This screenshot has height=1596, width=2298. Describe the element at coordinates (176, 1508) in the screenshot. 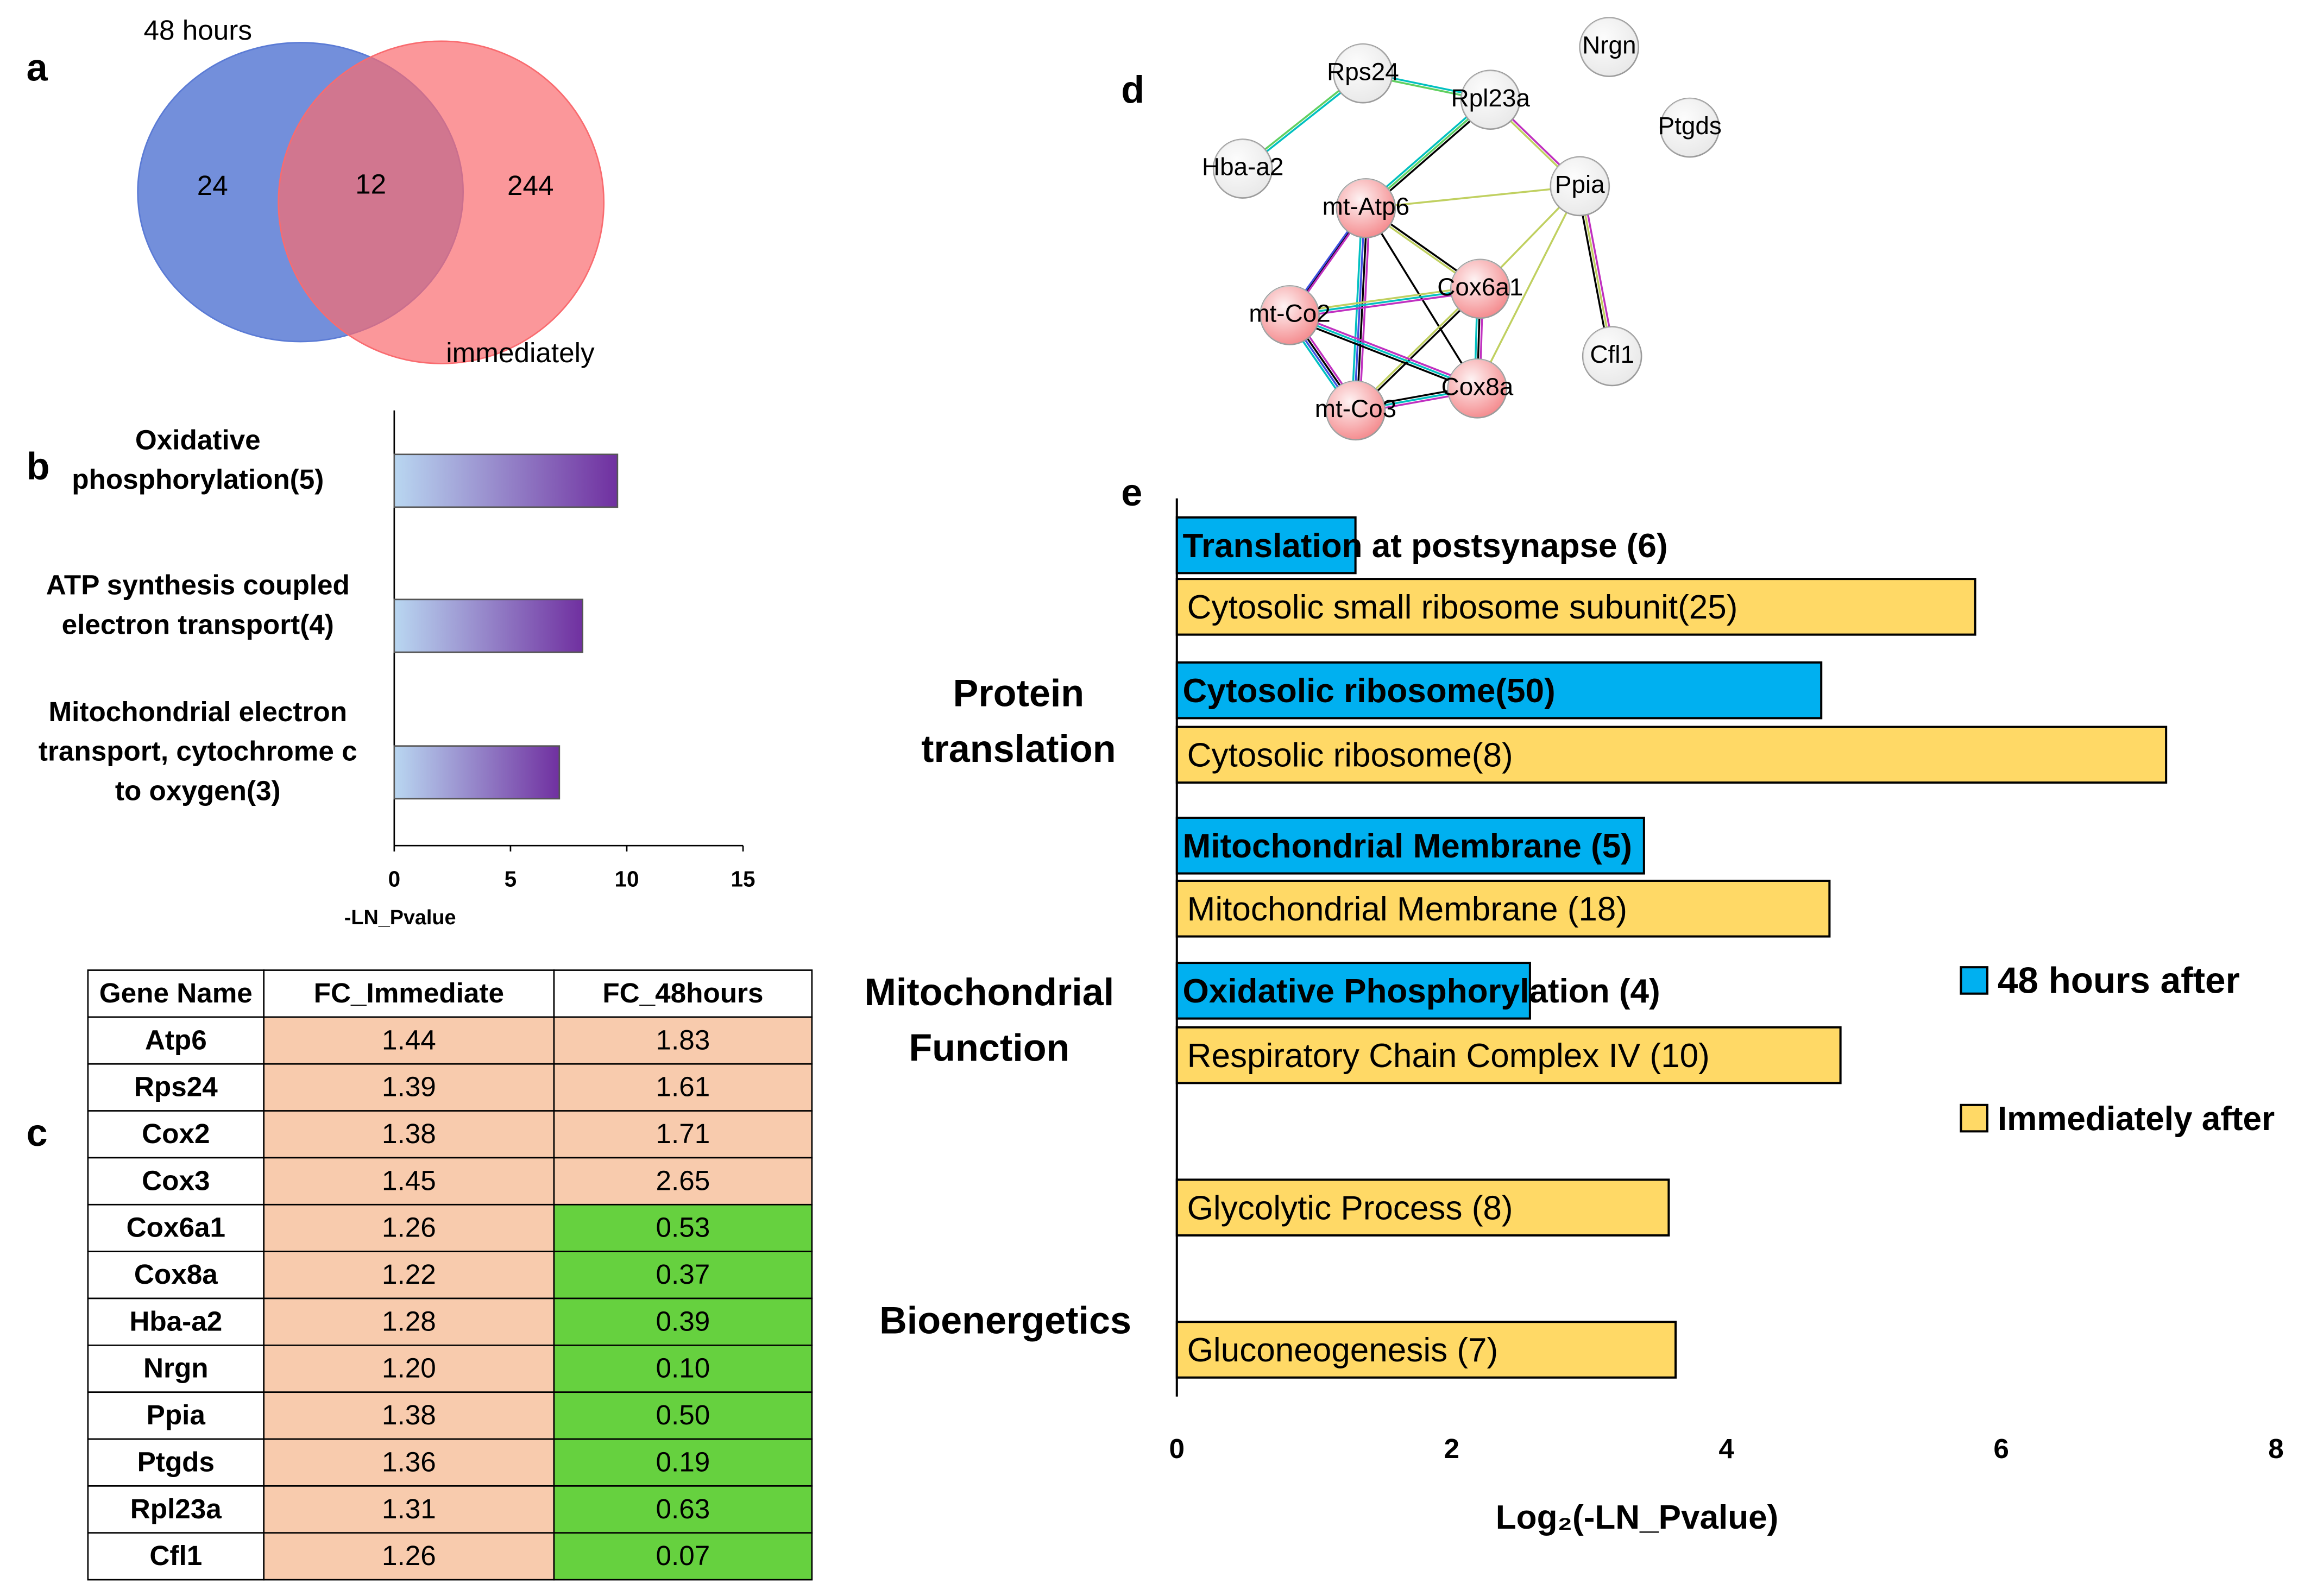

I see `table-cell-text: Rpl23a` at that location.